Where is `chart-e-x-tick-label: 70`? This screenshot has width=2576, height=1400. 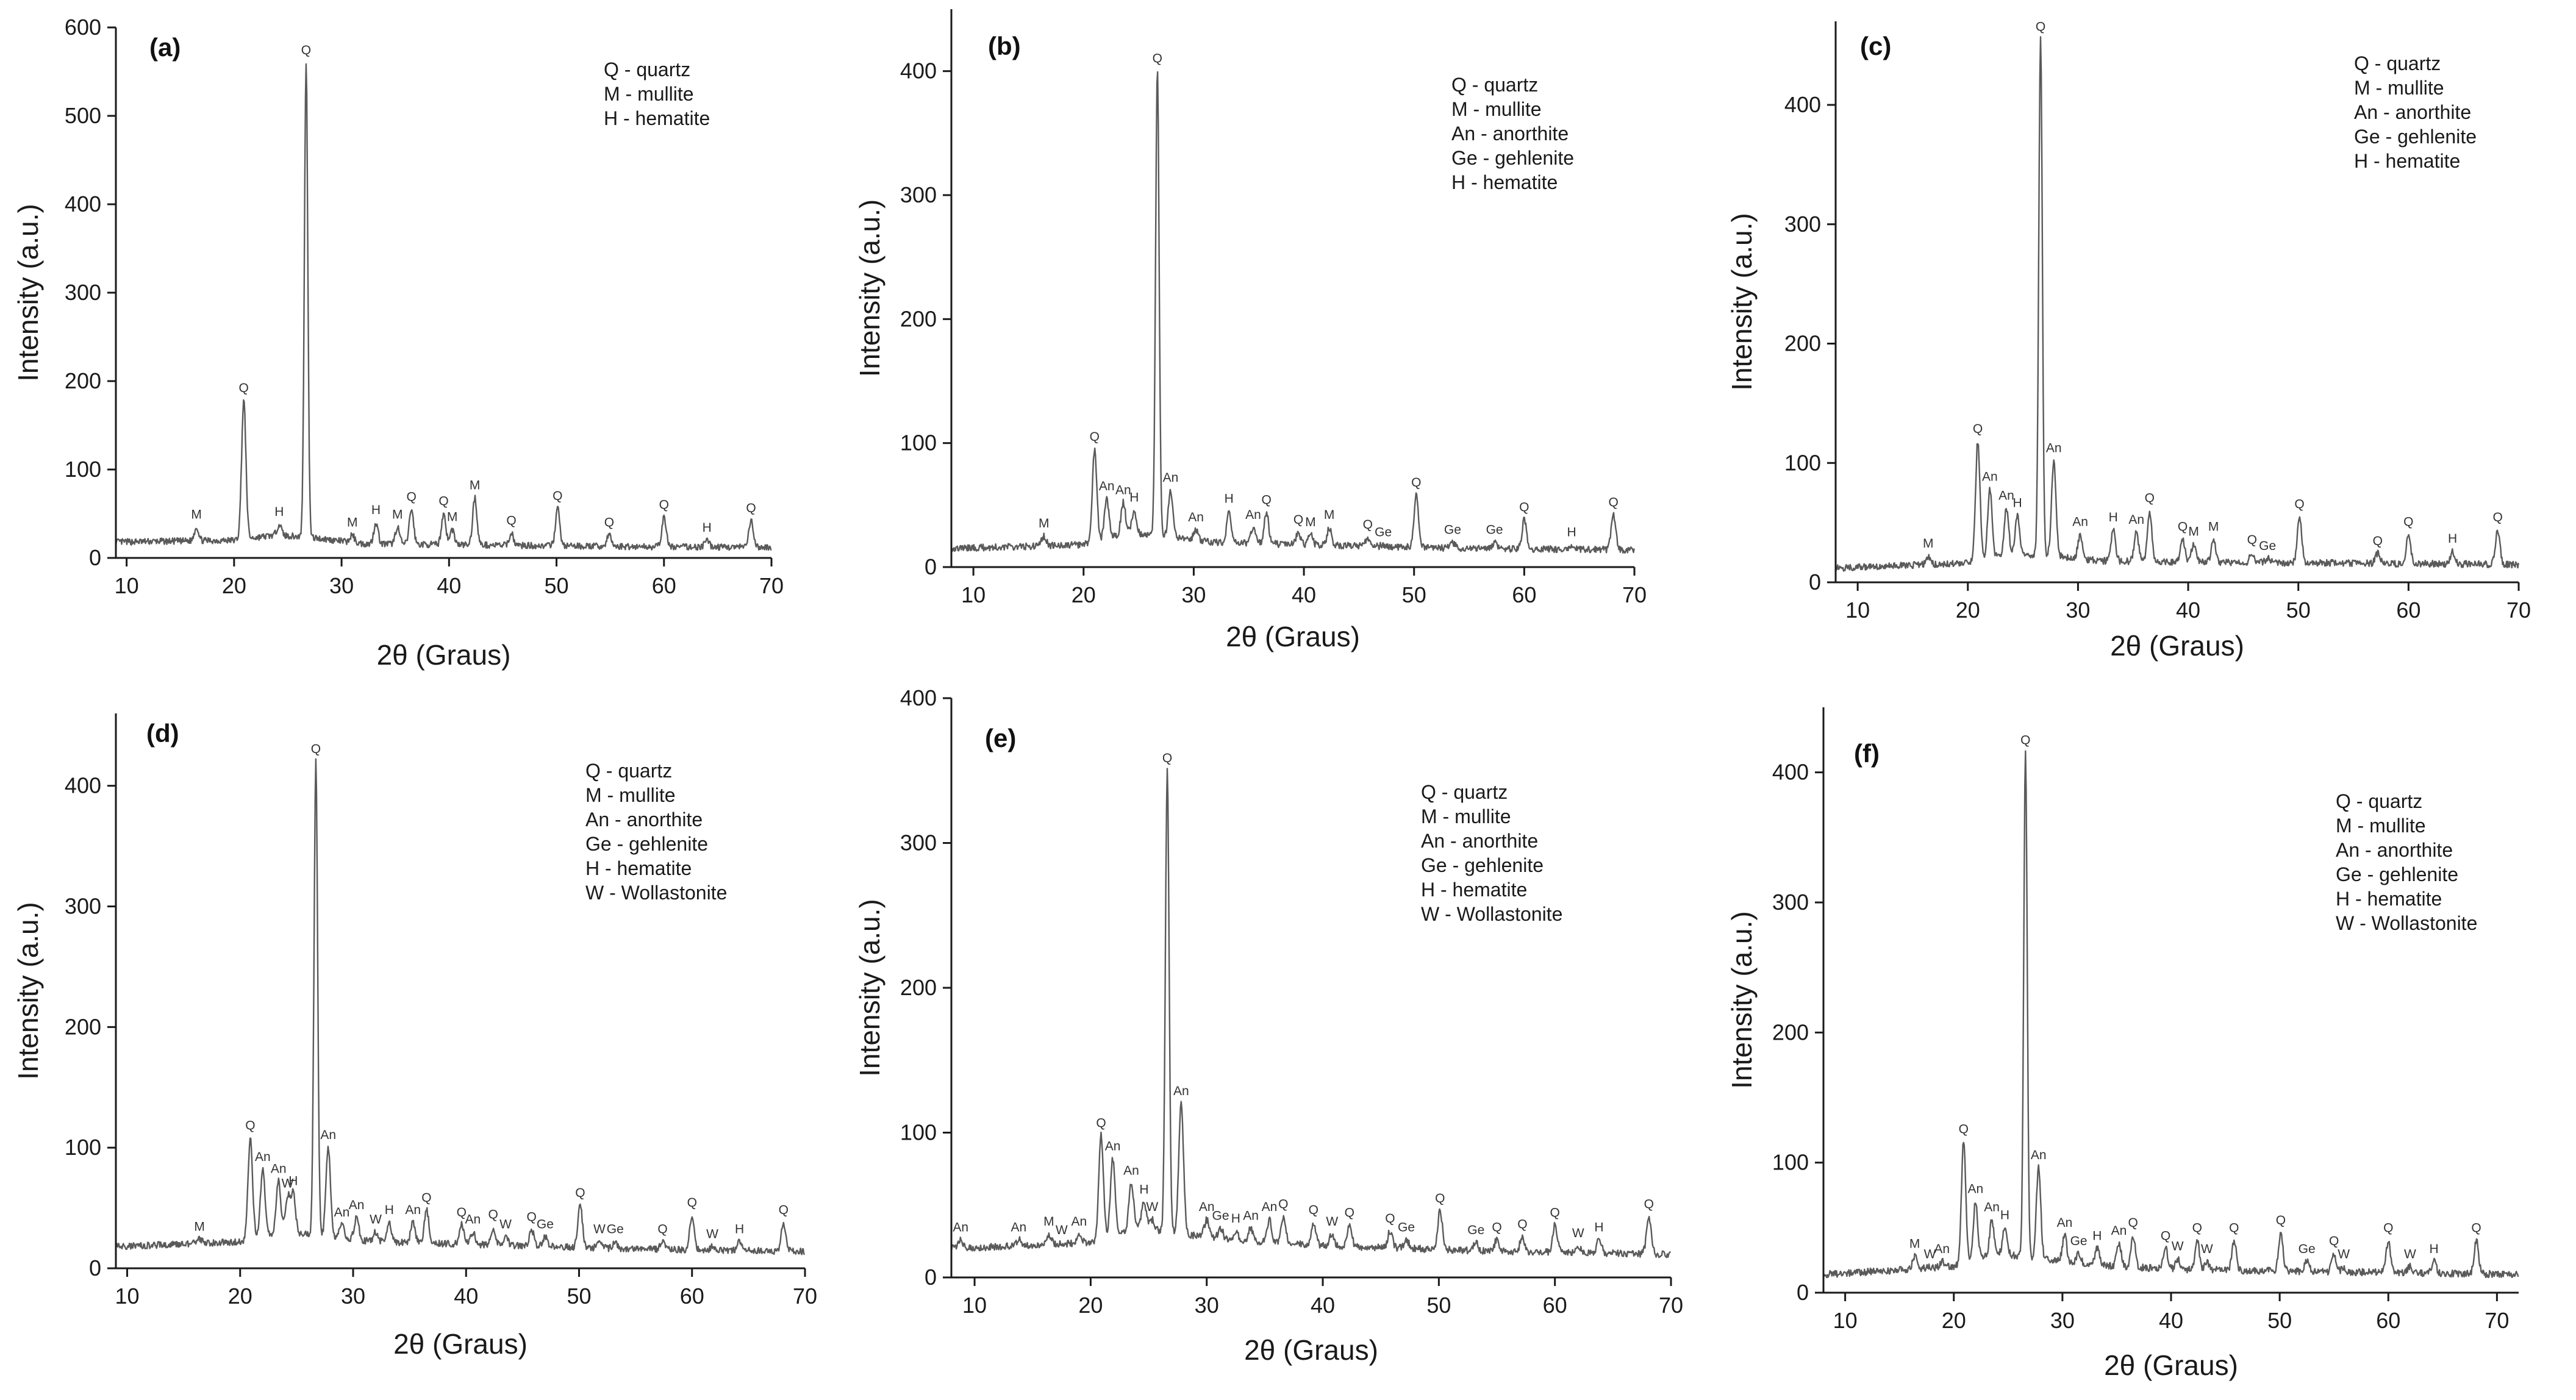 chart-e-x-tick-label: 70 is located at coordinates (1671, 1305).